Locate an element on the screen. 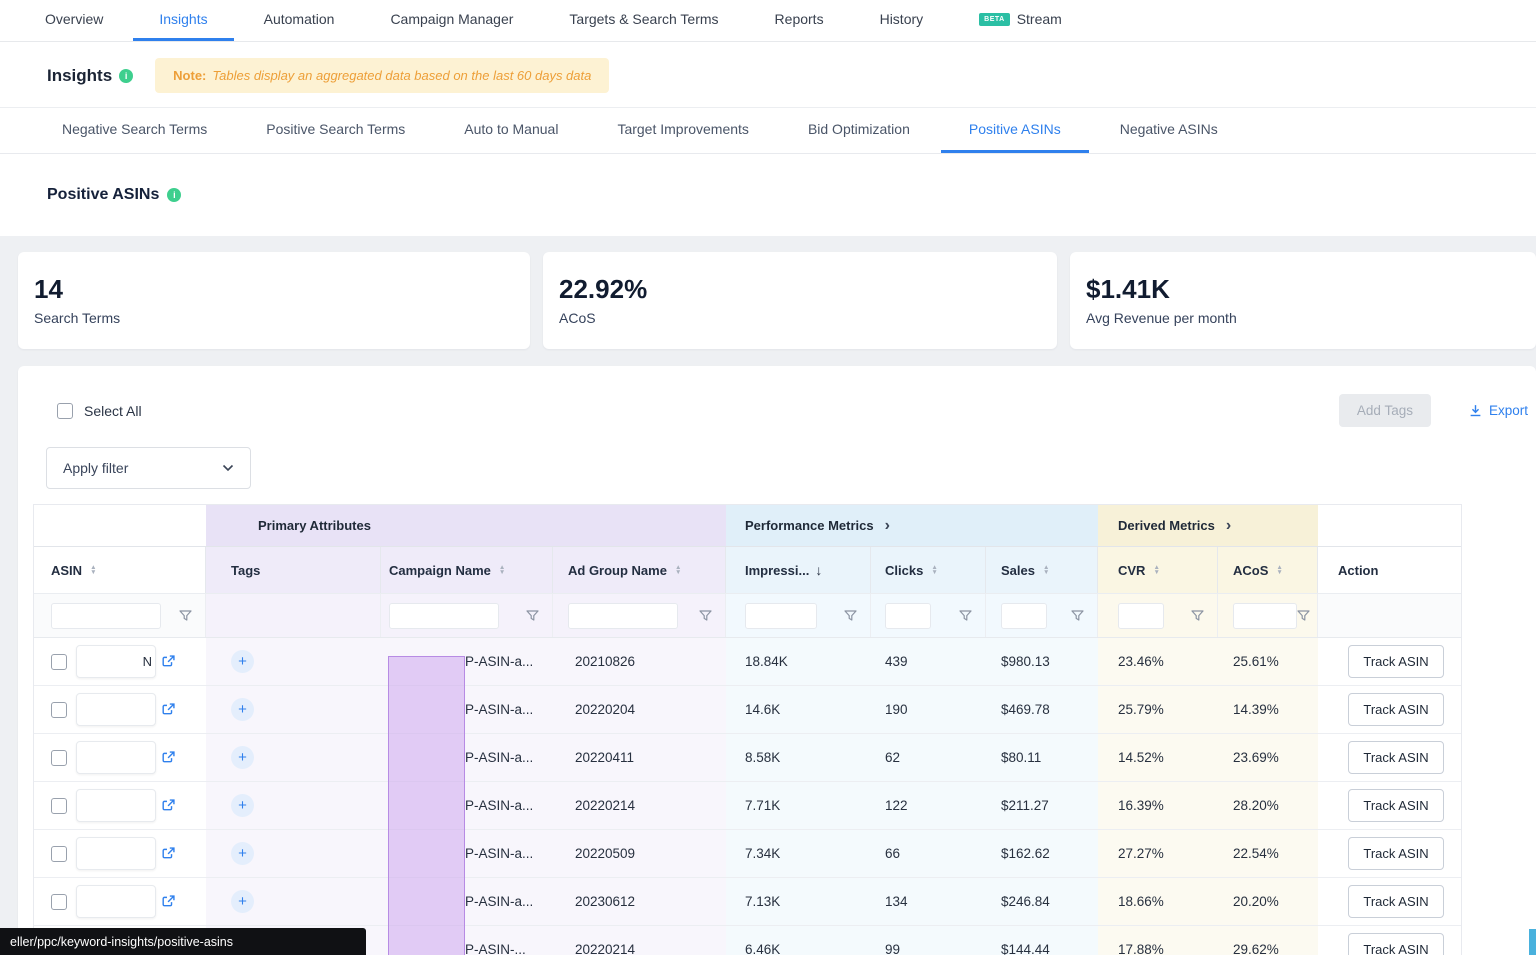 The height and width of the screenshot is (955, 1536). impressions-filter-input is located at coordinates (781, 615).